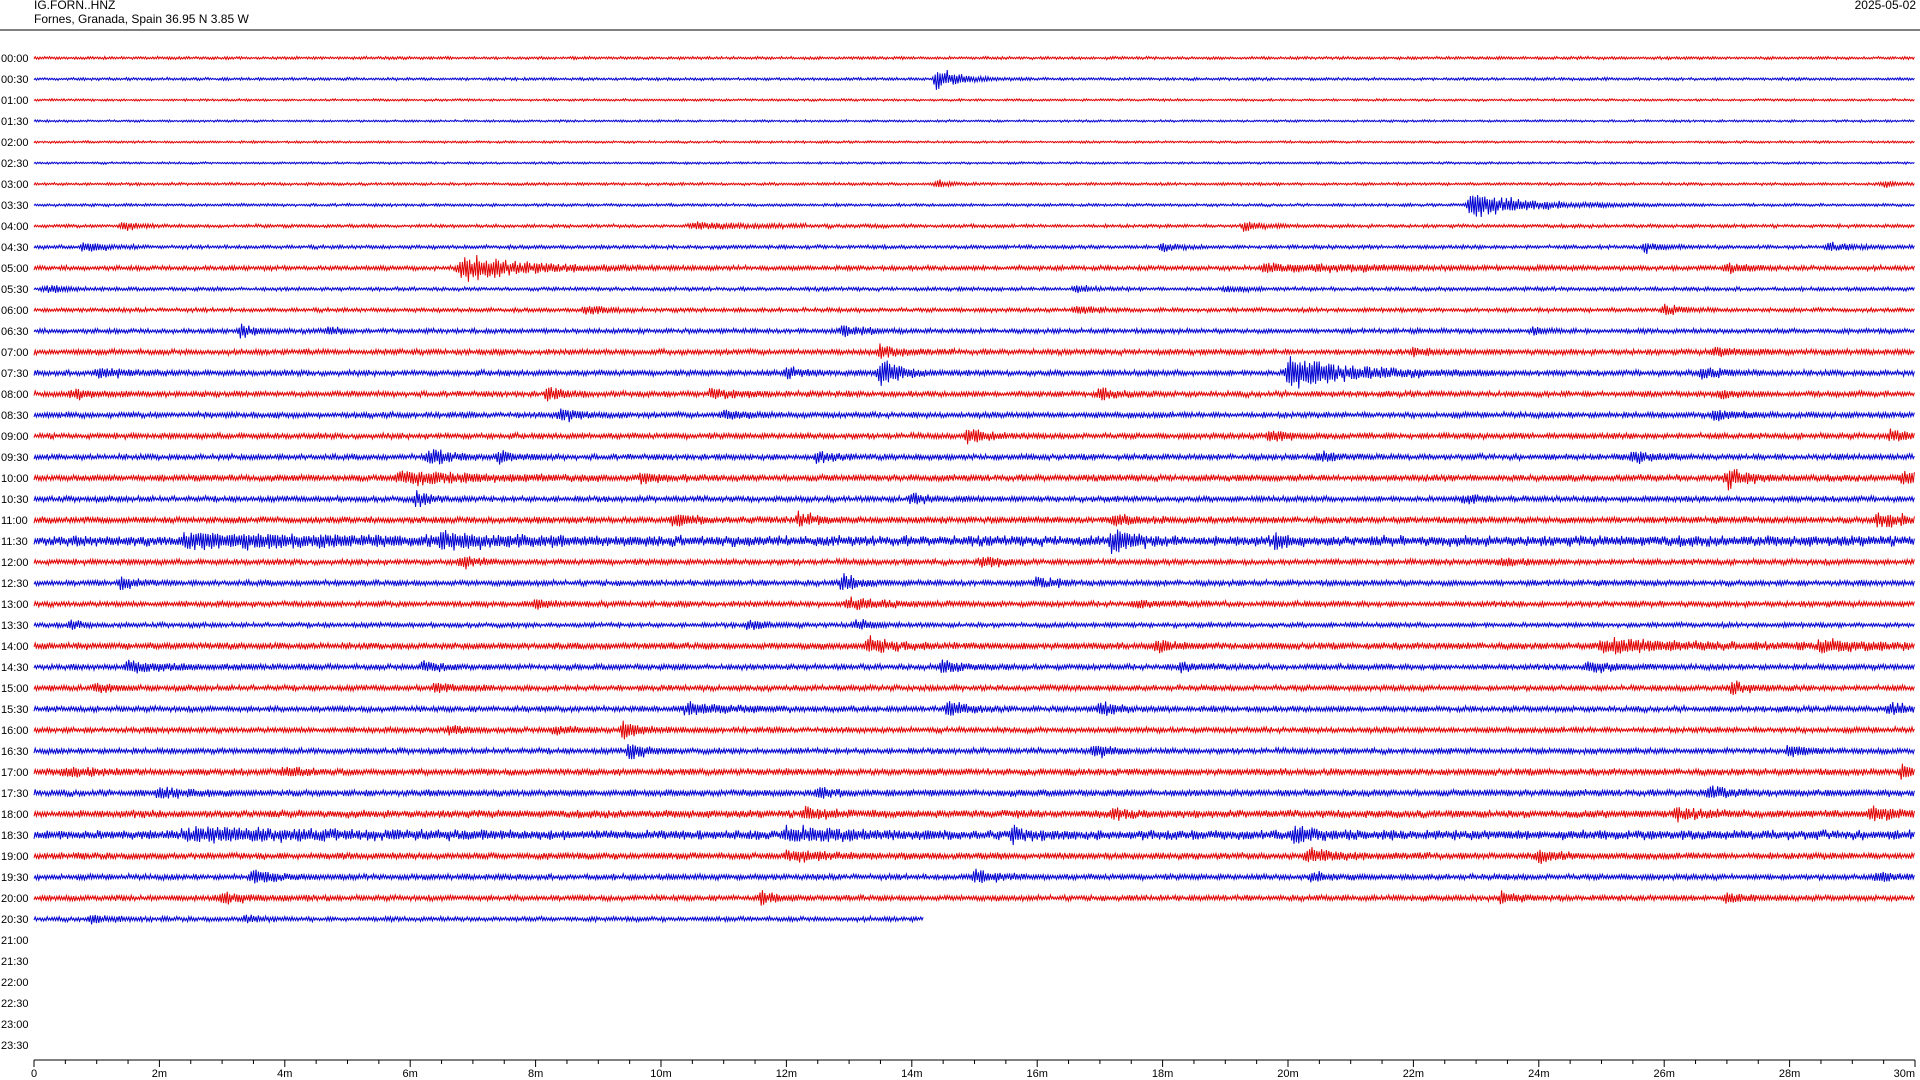  I want to click on row-time-label: 01:30, so click(15, 122).